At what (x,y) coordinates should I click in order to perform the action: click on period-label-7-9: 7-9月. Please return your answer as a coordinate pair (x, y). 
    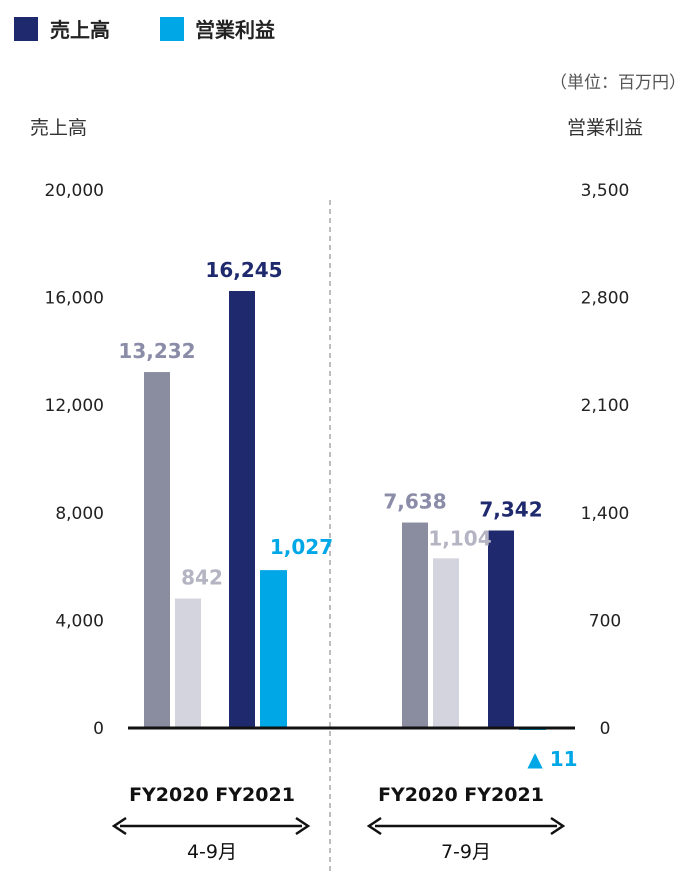
    Looking at the image, I should click on (466, 852).